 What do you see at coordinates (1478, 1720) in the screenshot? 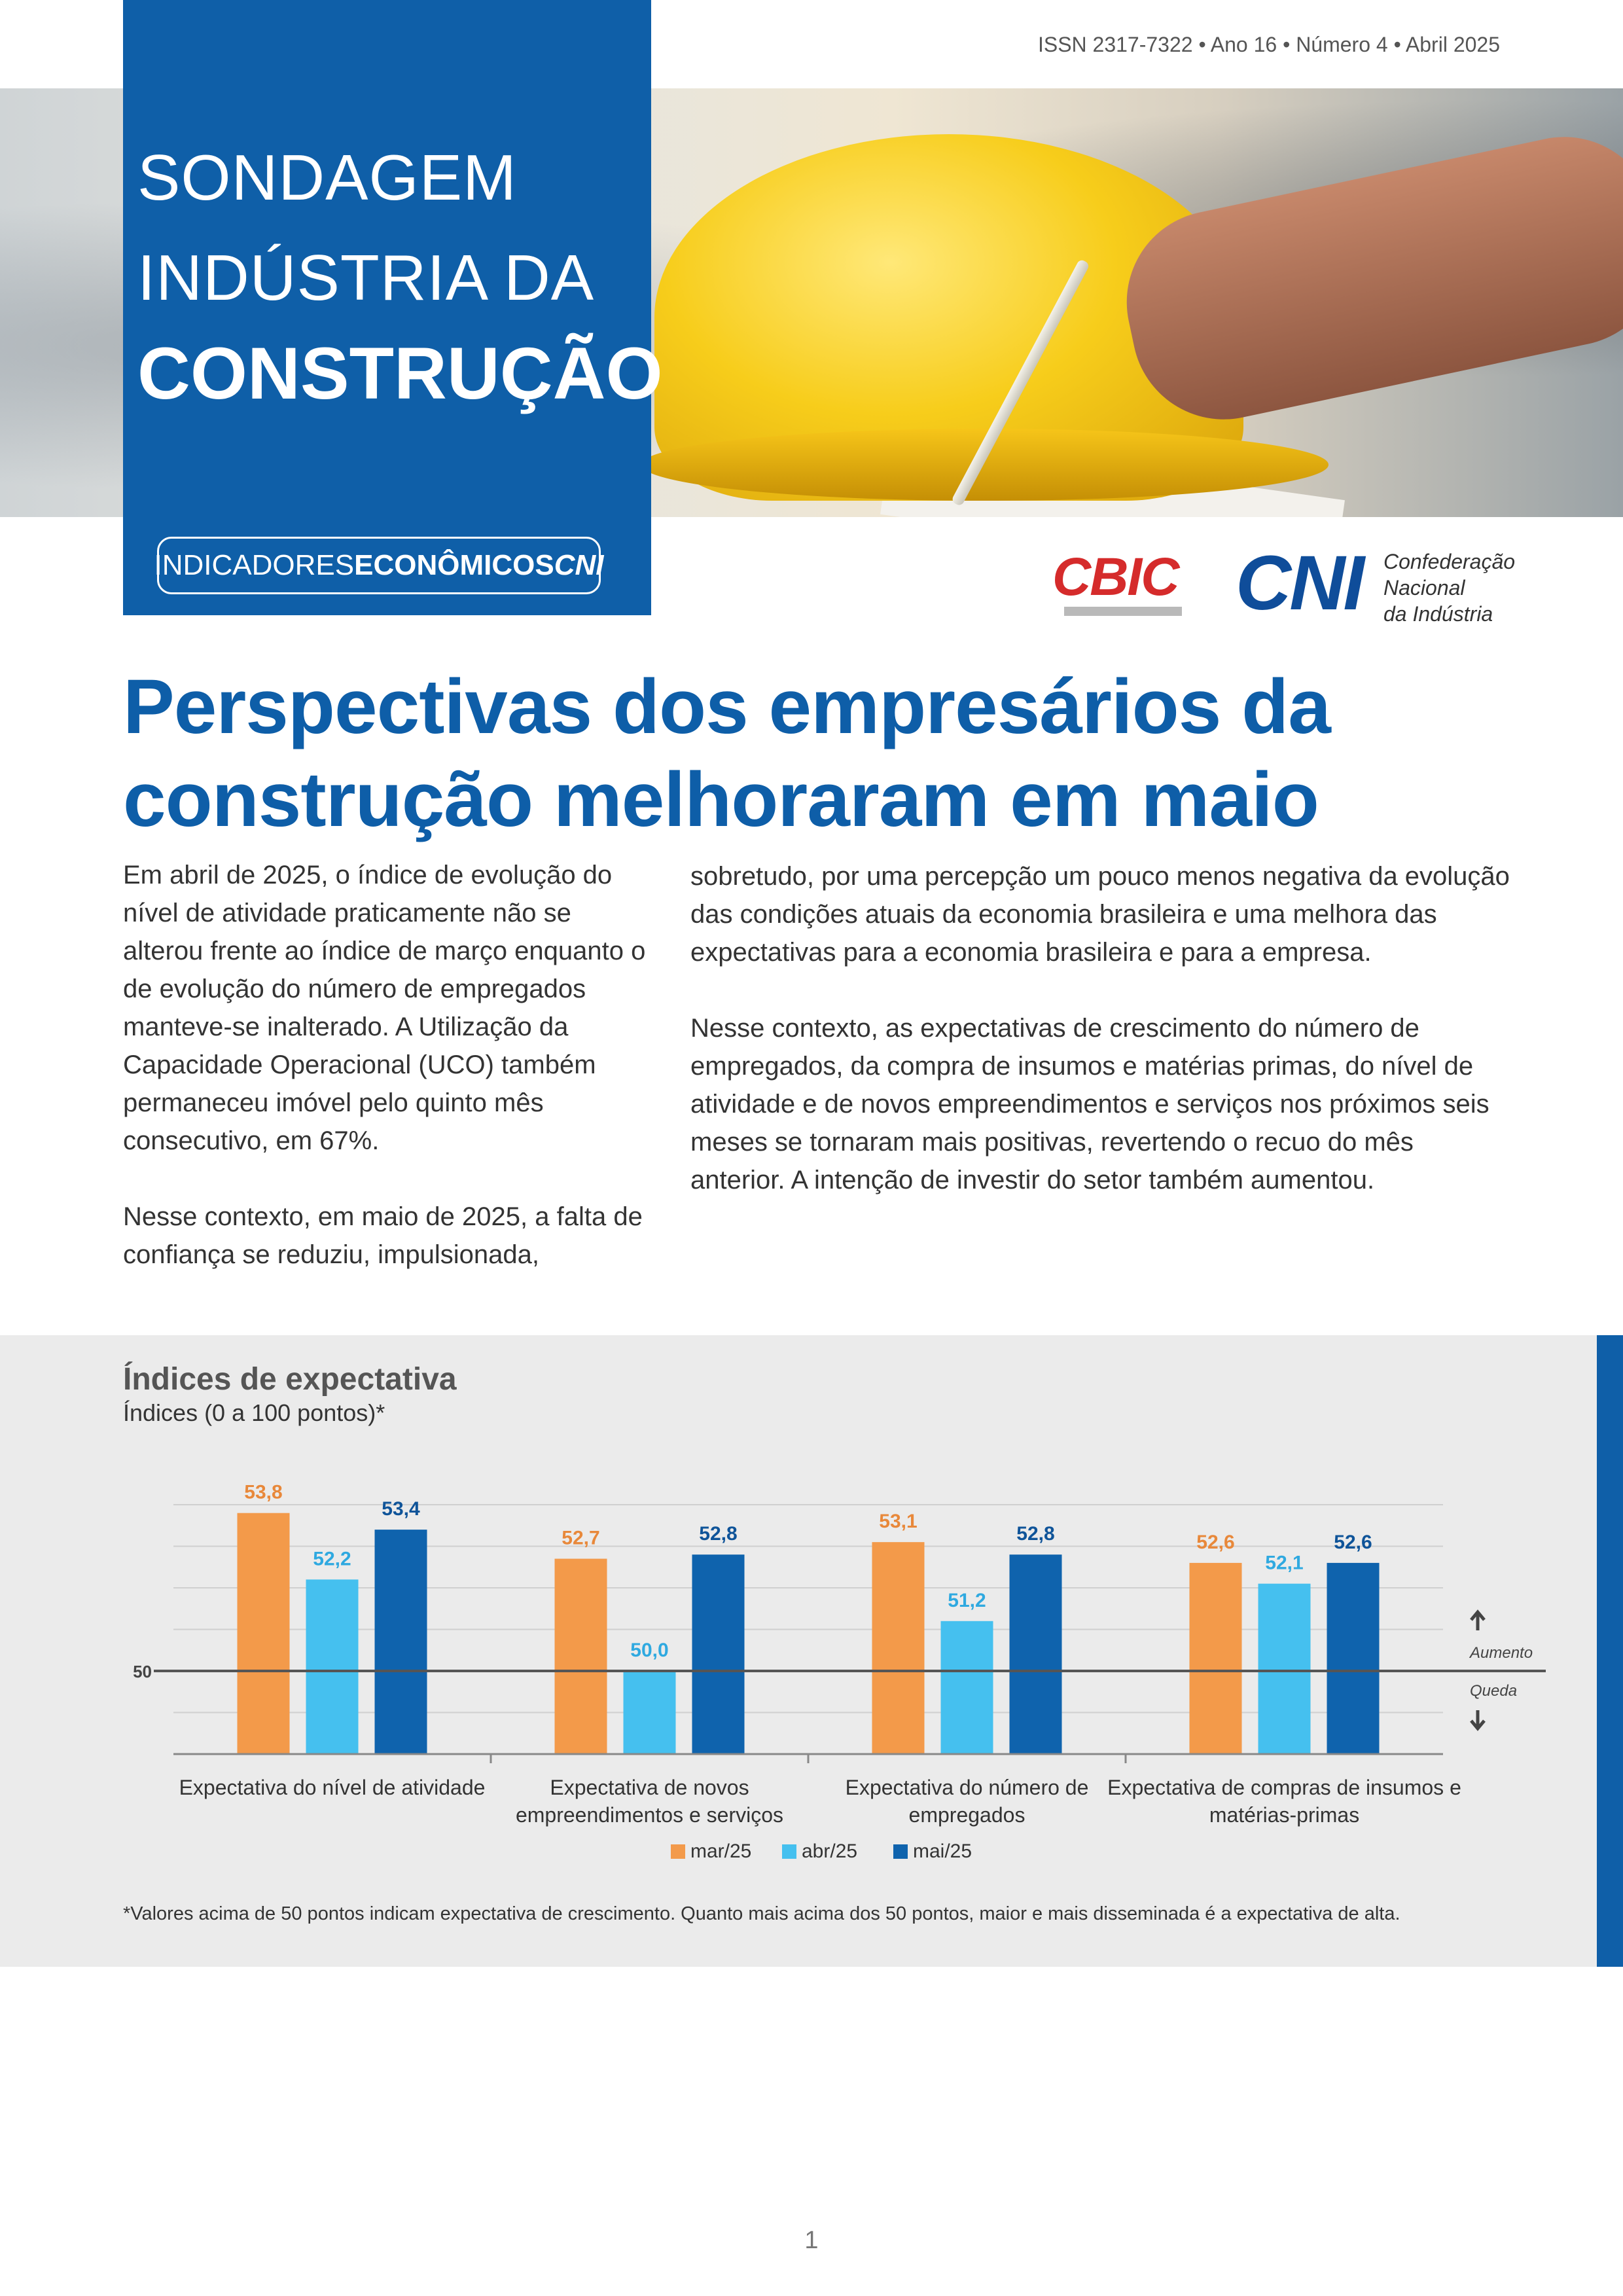
I see `arrow-down-icon` at bounding box center [1478, 1720].